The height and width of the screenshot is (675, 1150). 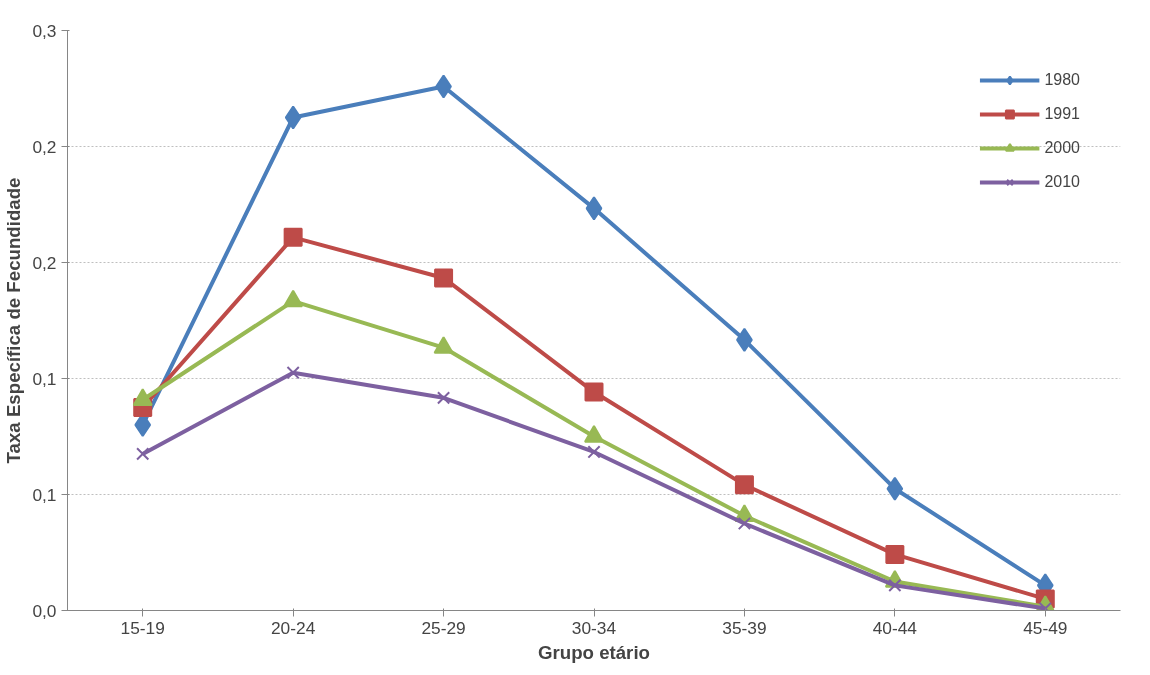 I want to click on y-tick-label: 0,0, so click(x=44, y=610).